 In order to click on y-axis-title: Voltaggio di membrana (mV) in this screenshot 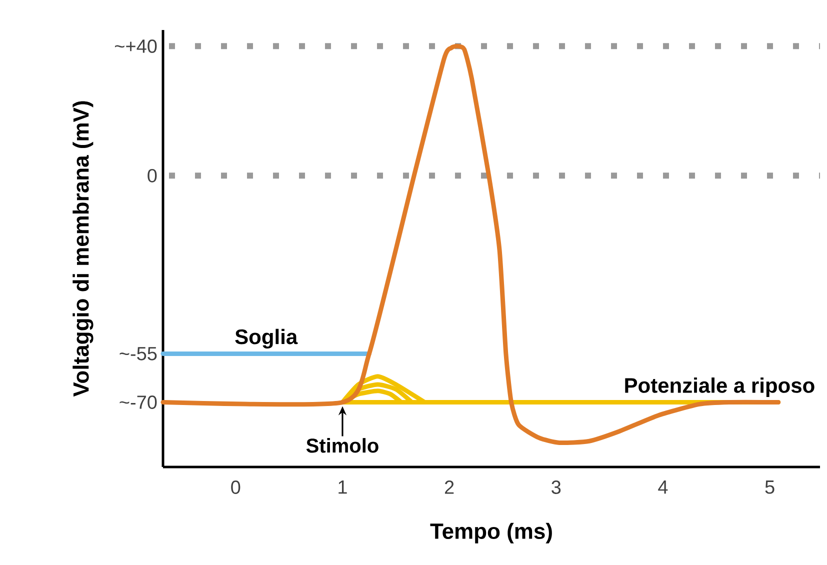, I will do `click(83, 249)`.